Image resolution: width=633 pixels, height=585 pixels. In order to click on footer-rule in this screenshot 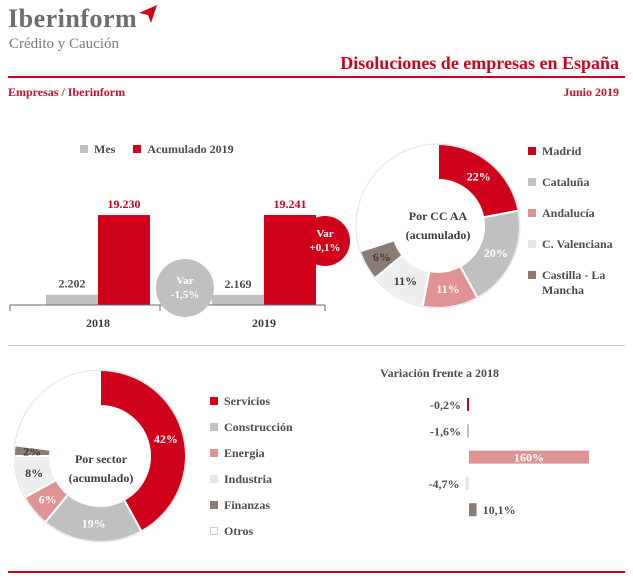, I will do `click(316, 572)`.